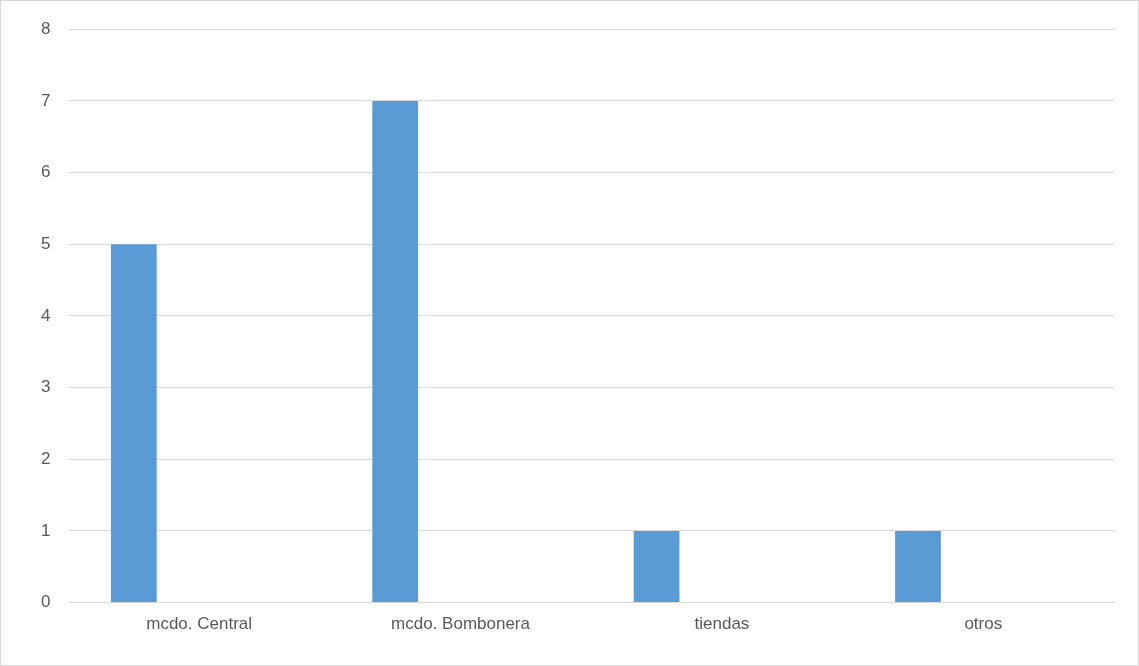  Describe the element at coordinates (461, 624) in the screenshot. I see `x-tick-label: mcdo. Bombonera` at that location.